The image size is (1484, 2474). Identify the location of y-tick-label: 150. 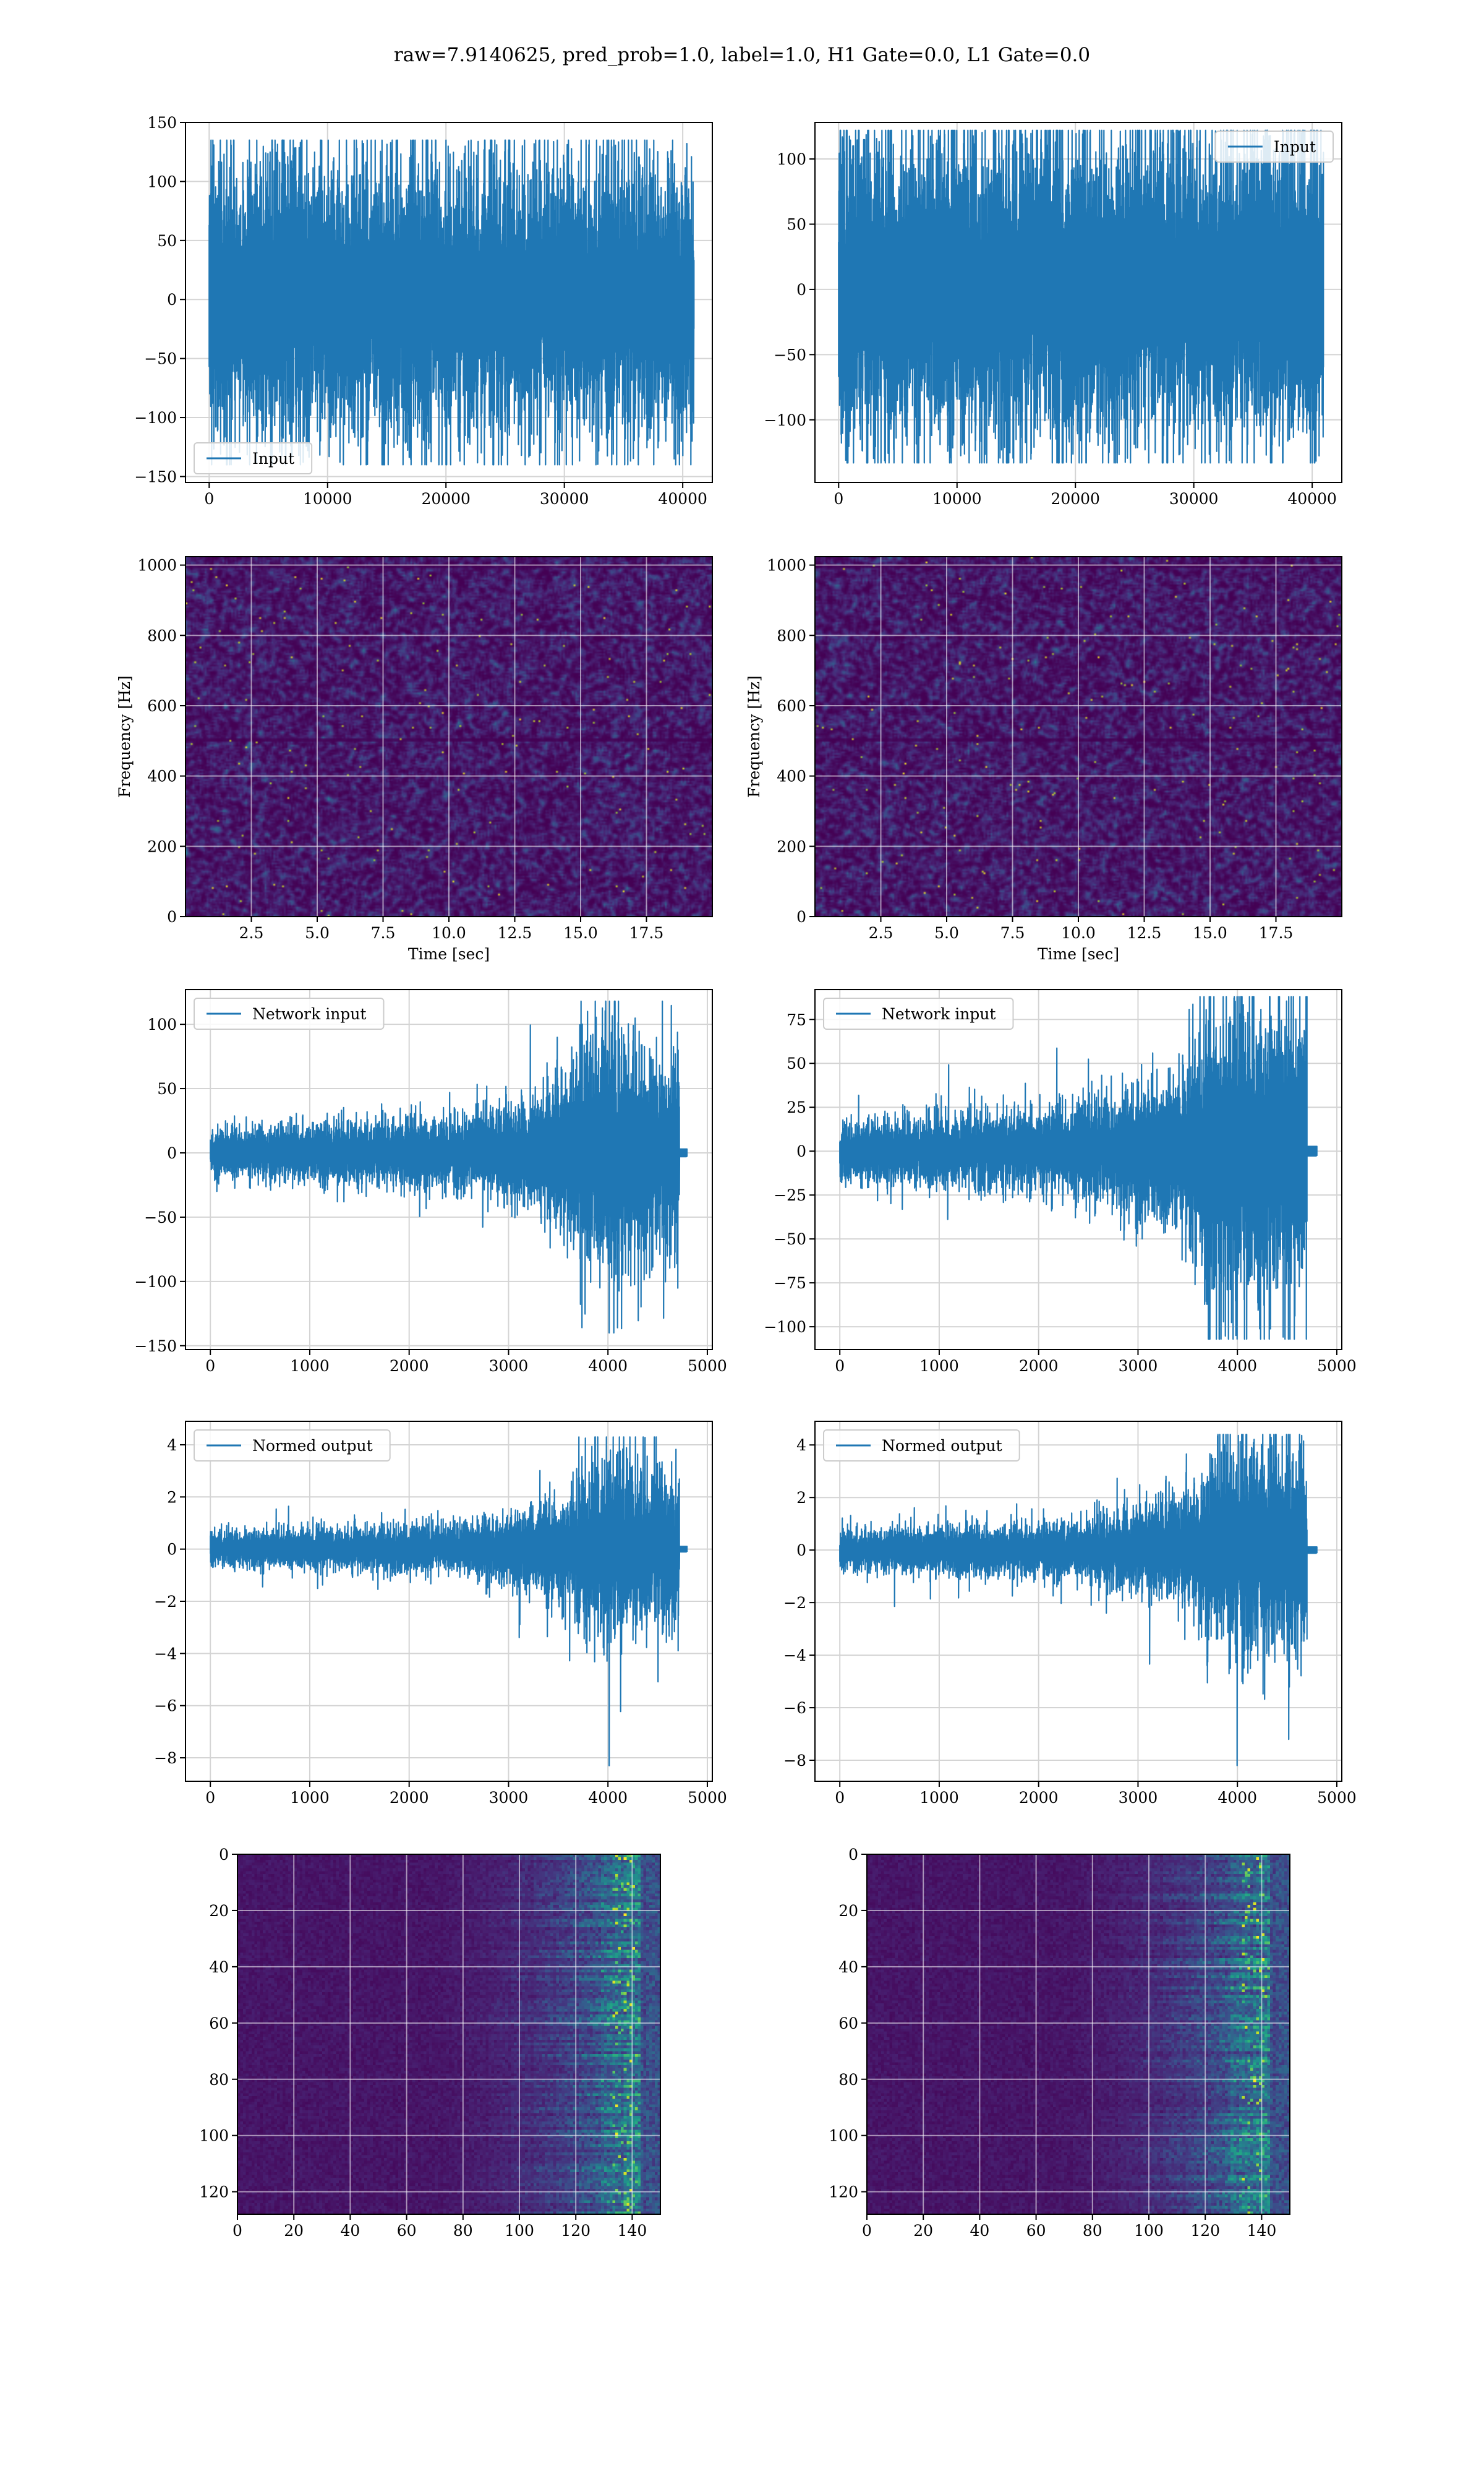
(162, 123).